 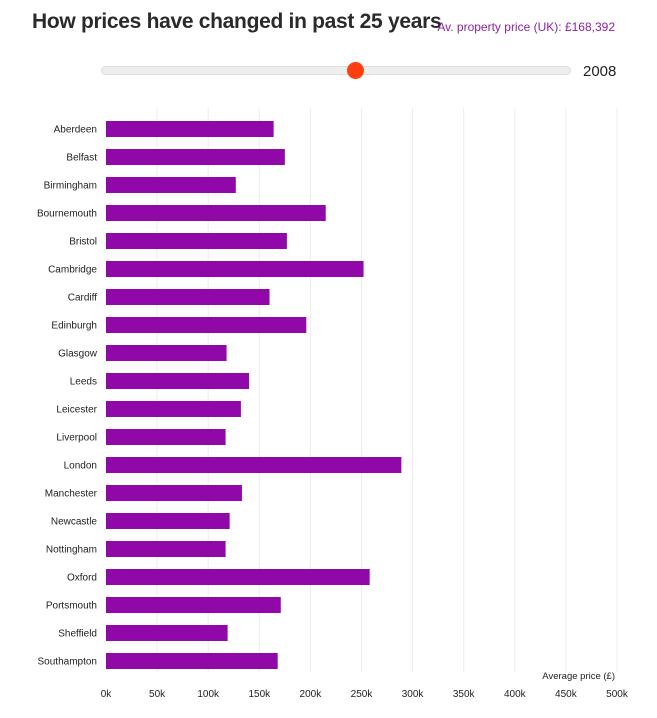 I want to click on category-label: Glasgow, so click(x=78, y=354).